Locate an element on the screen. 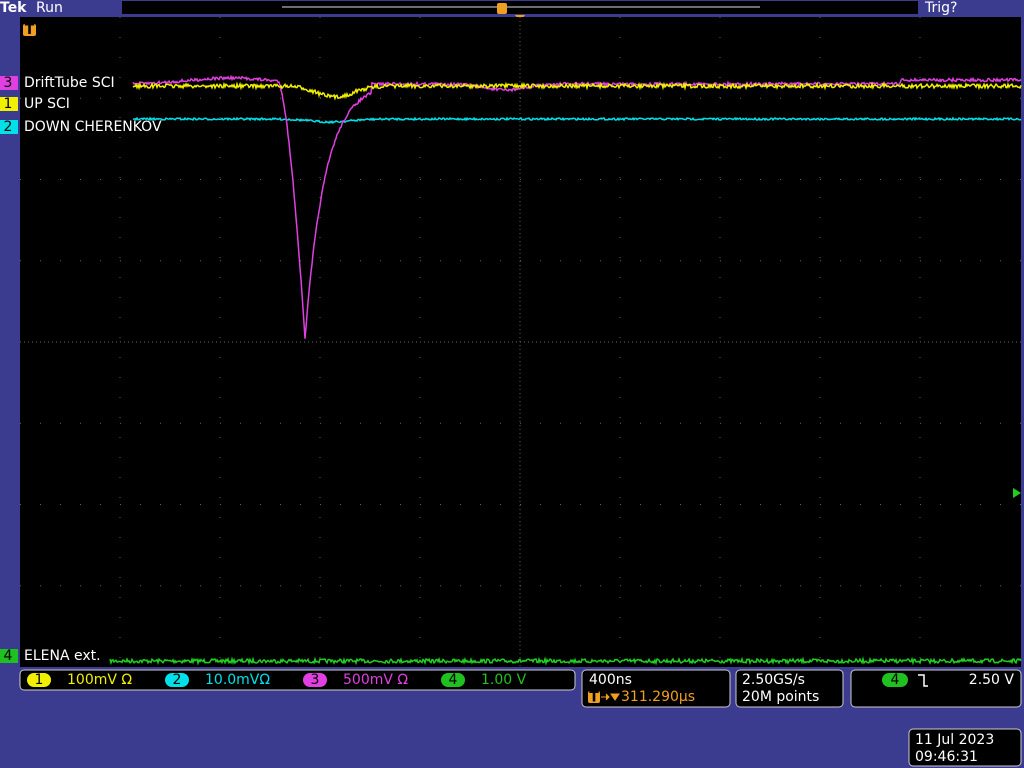 This screenshot has width=1024, height=768. run-status: Run is located at coordinates (49, 8).